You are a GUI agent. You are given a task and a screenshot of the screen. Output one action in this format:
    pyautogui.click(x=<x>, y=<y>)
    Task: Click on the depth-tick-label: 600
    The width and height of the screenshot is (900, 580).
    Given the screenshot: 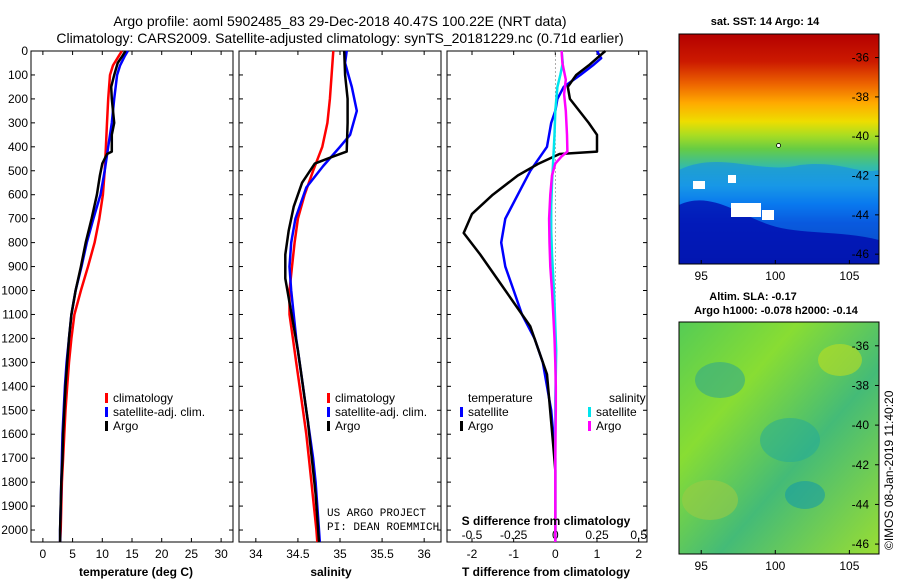 What is the action you would take?
    pyautogui.click(x=18, y=195)
    